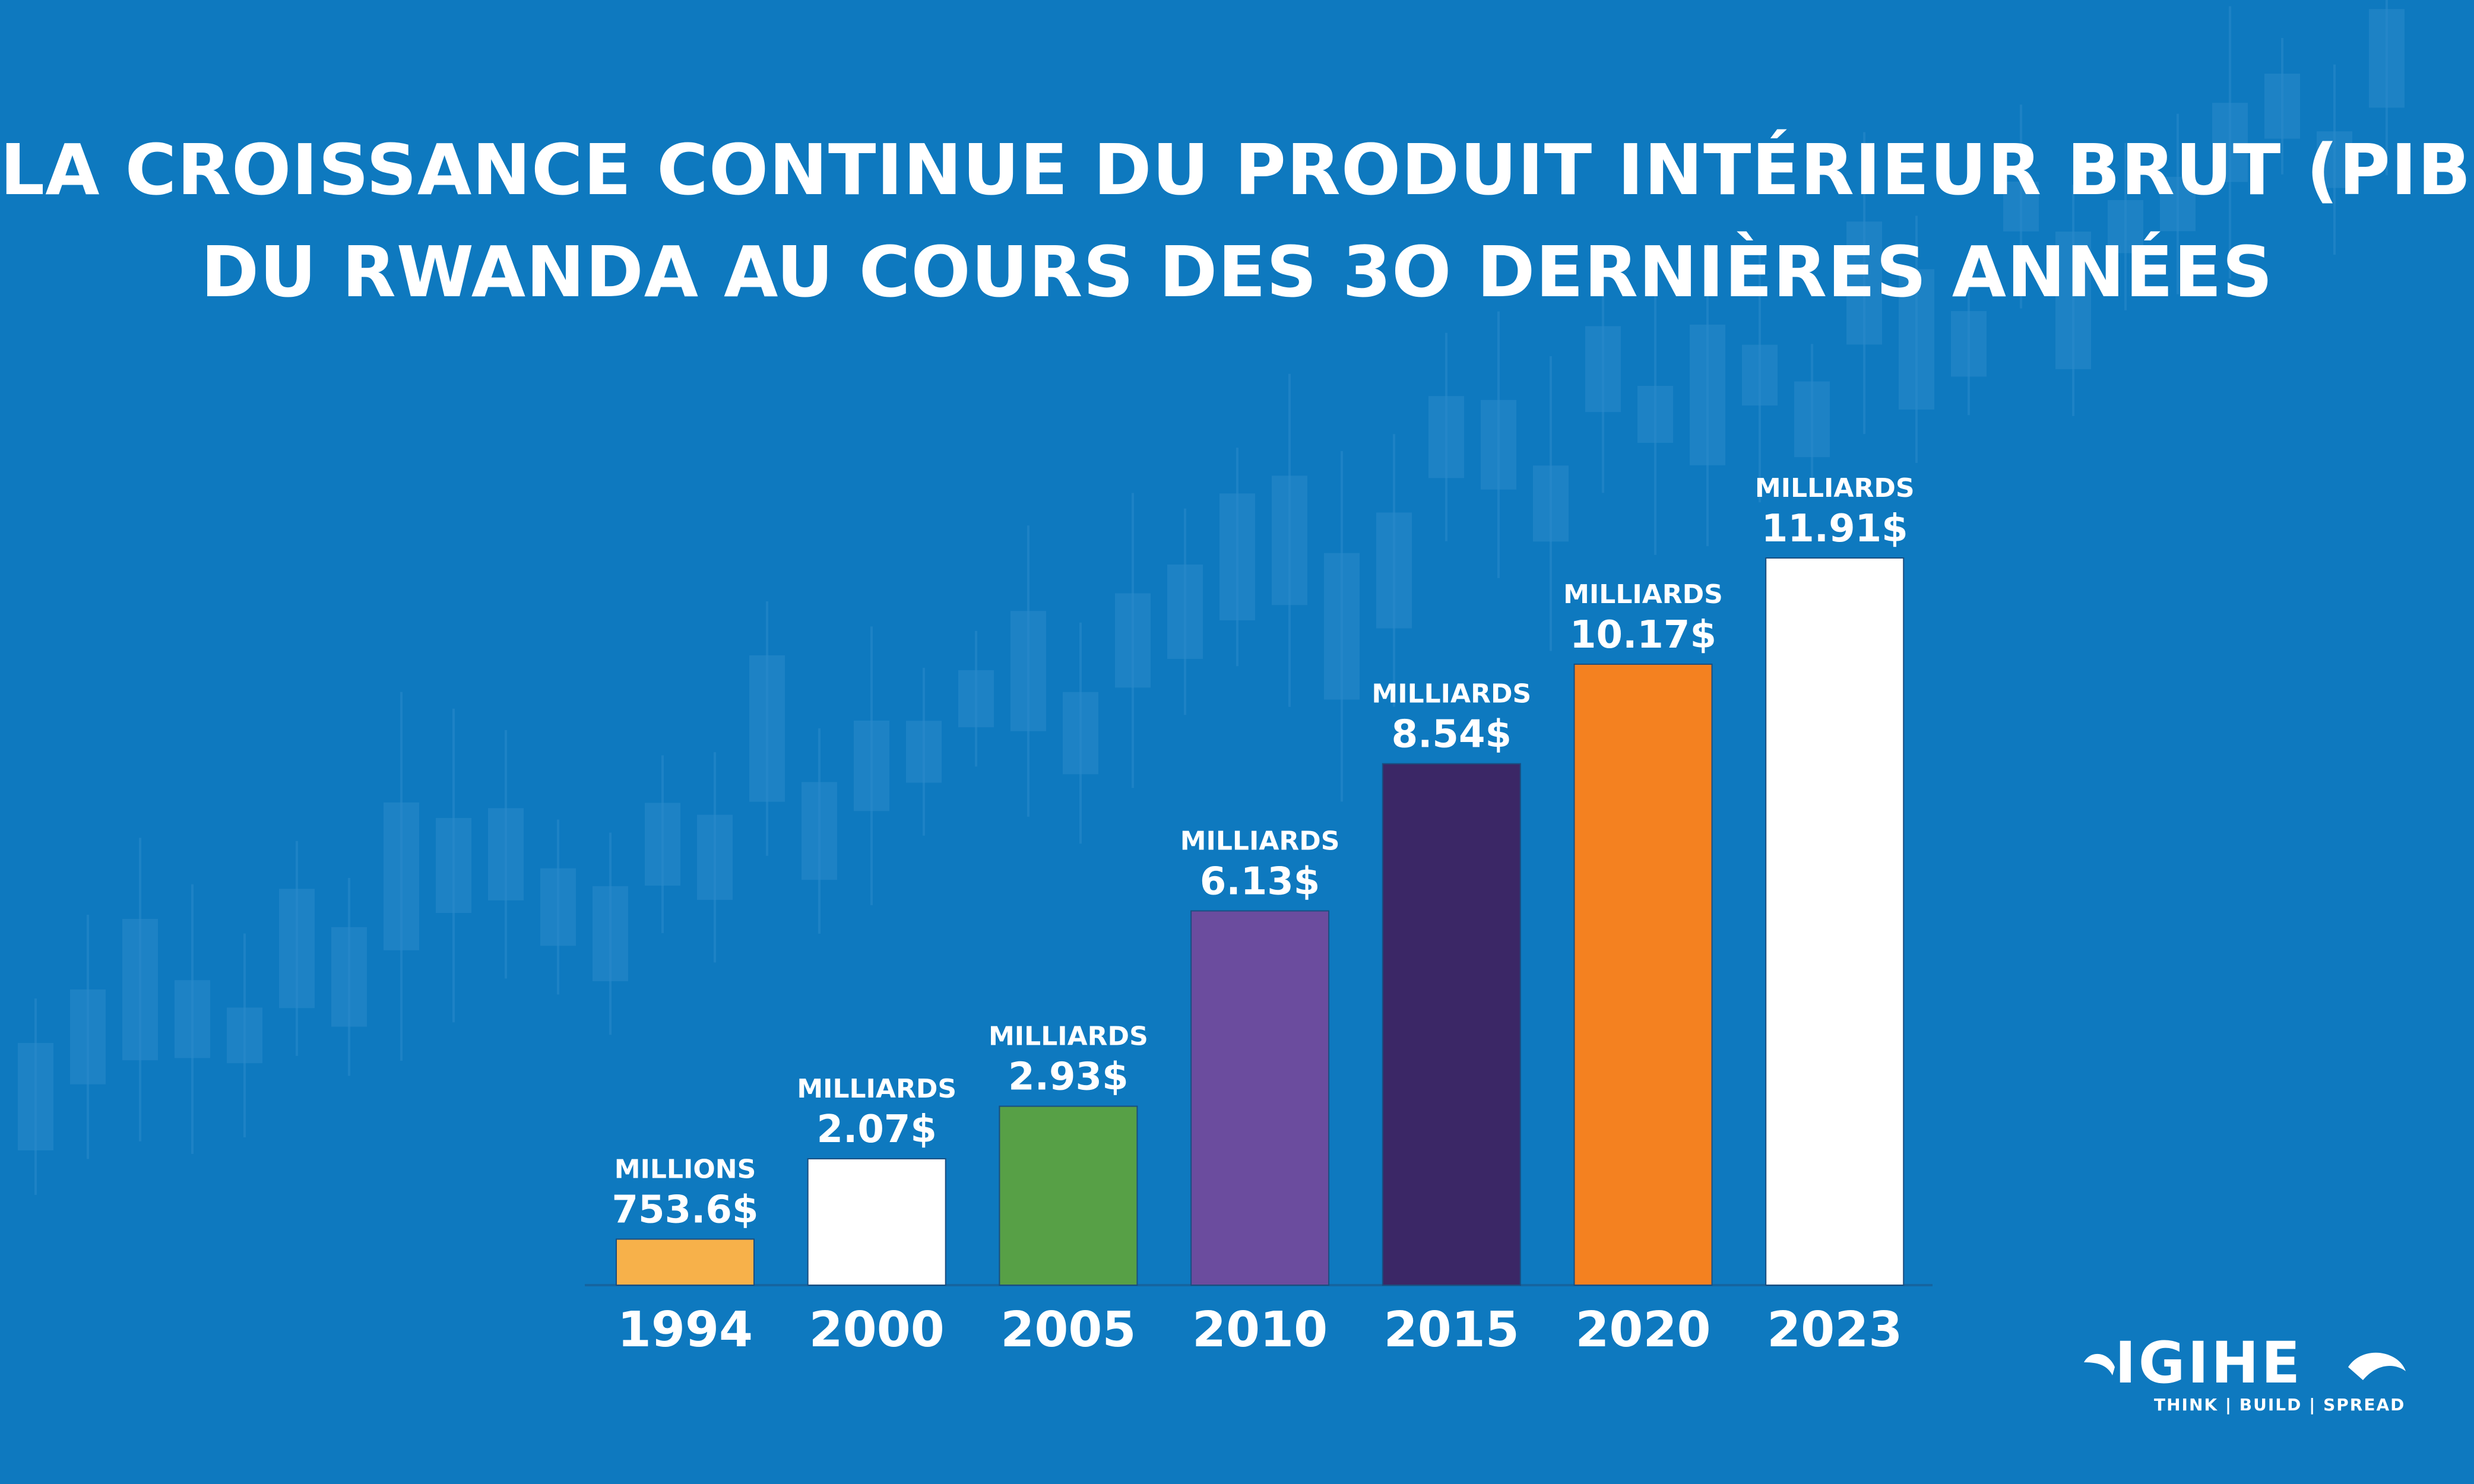 The height and width of the screenshot is (1484, 2474). I want to click on unit-label-2023: MILLIARDS, so click(1835, 488).